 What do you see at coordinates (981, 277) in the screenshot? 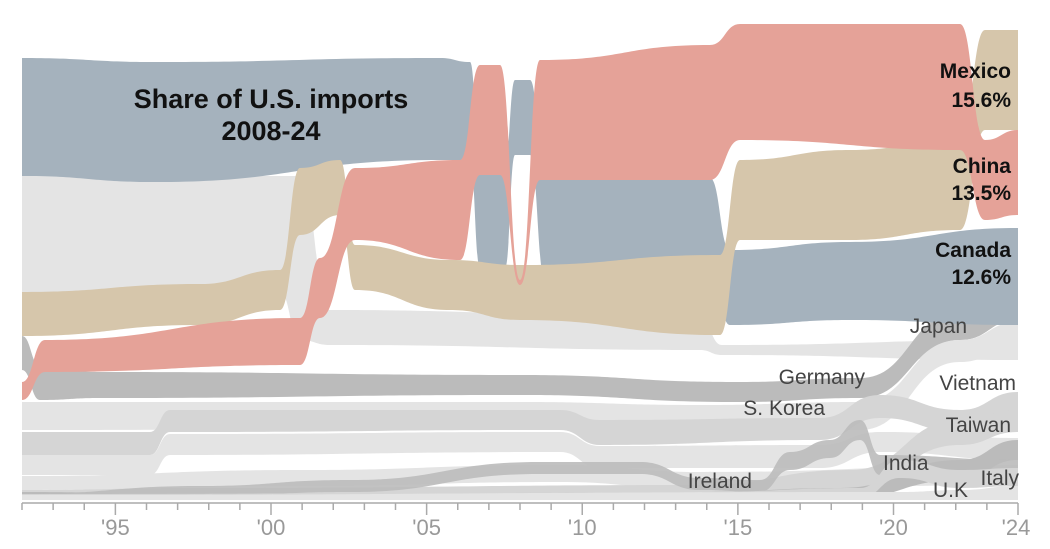
I see `value-canada: 12.6%` at bounding box center [981, 277].